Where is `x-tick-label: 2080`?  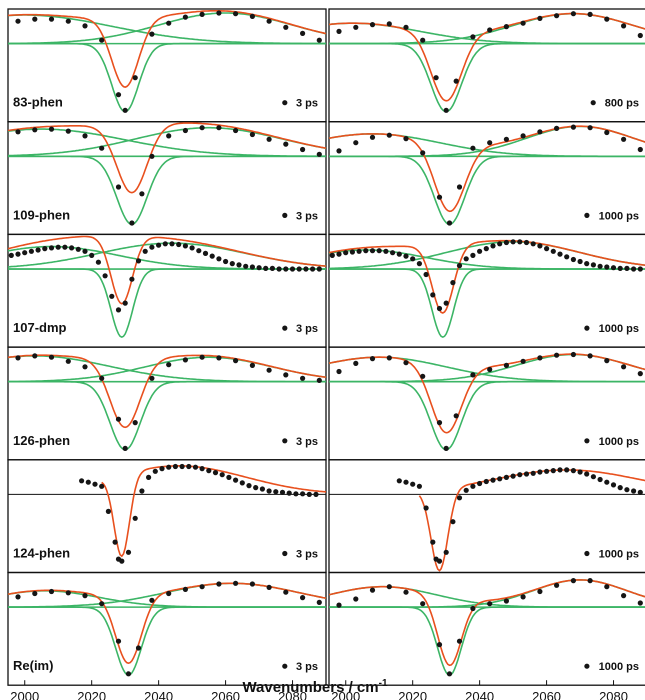 x-tick-label: 2080 is located at coordinates (613, 694).